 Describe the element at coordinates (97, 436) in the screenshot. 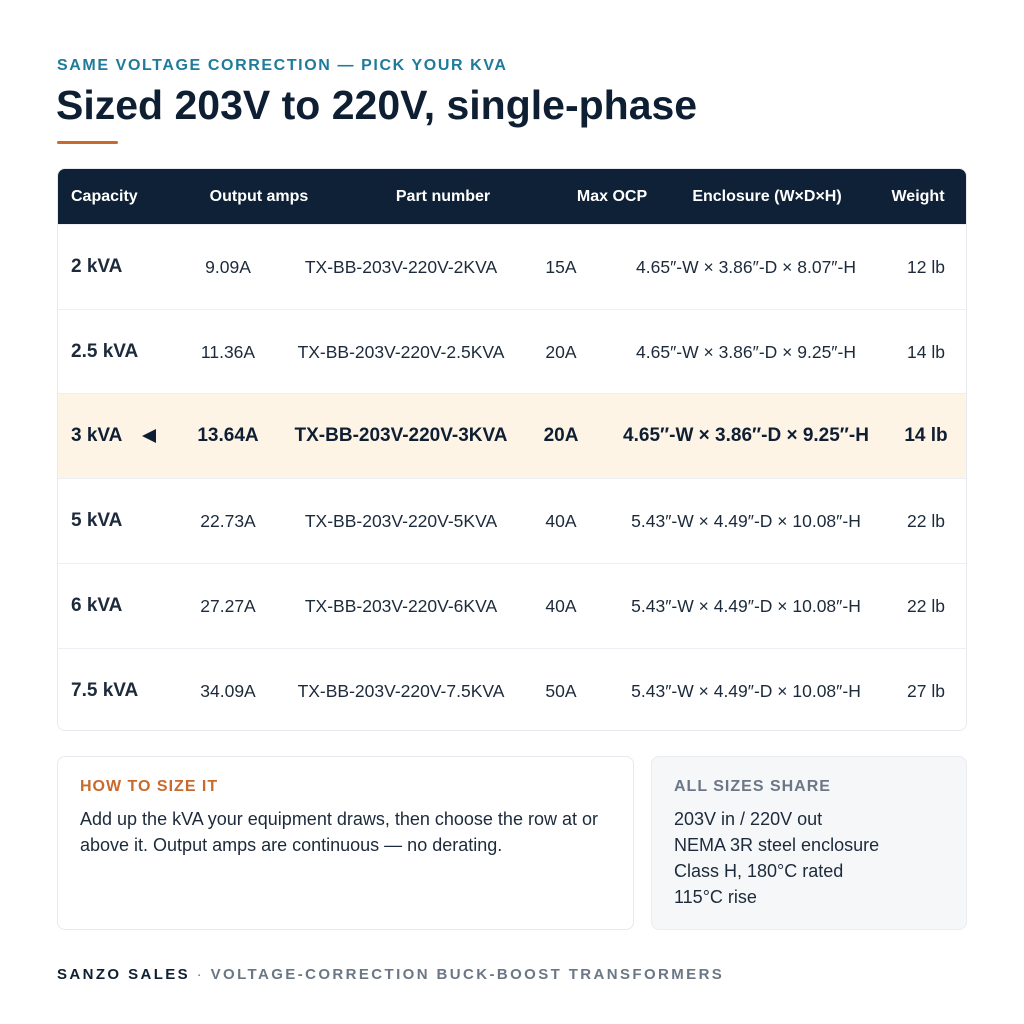

I see `table-cell: 3 kVA` at that location.